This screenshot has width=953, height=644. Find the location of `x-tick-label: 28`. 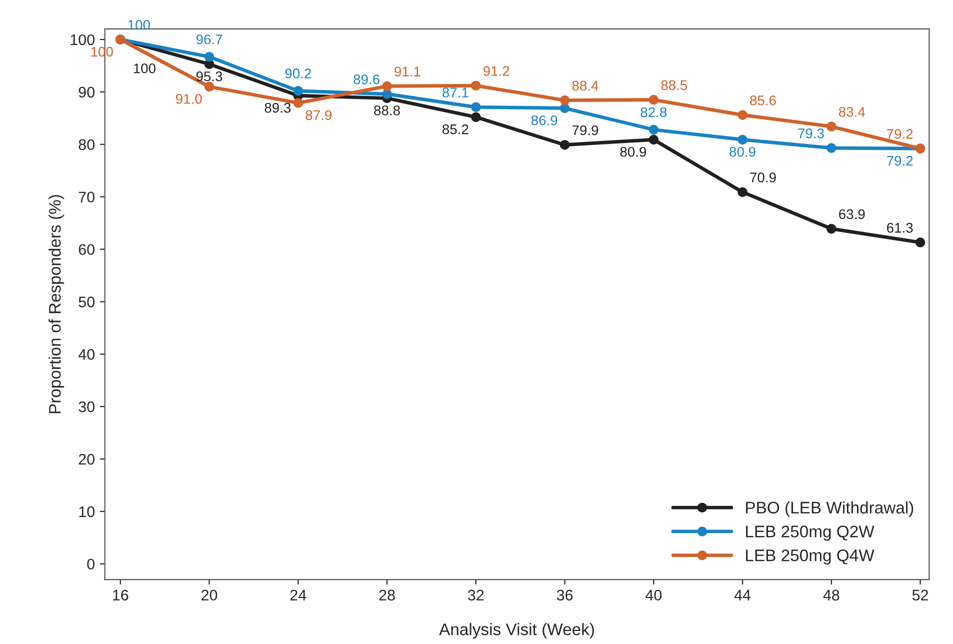

x-tick-label: 28 is located at coordinates (387, 595).